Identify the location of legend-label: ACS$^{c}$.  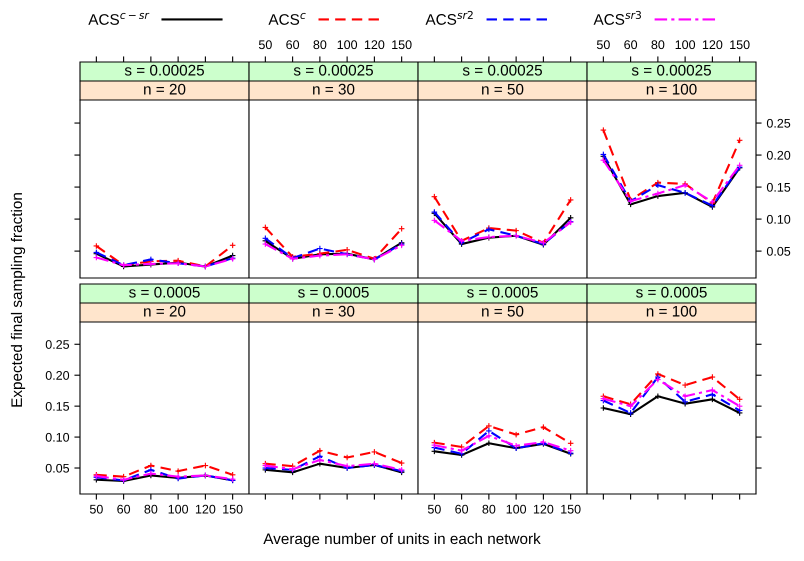
(287, 18).